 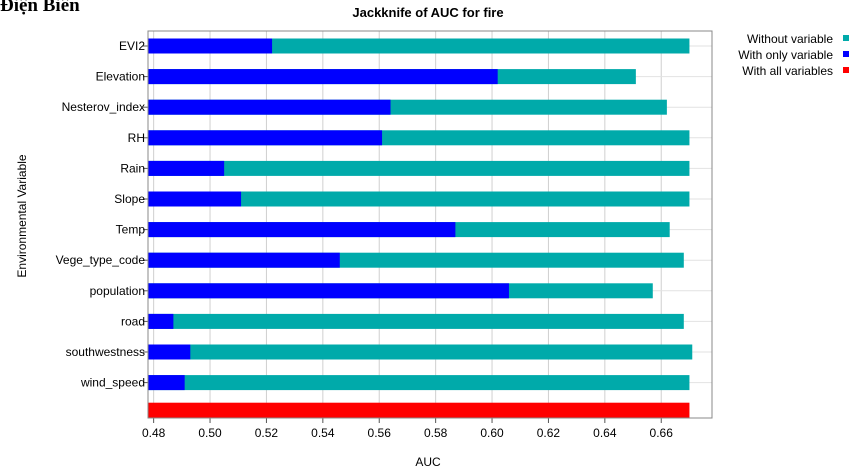 What do you see at coordinates (267, 433) in the screenshot?
I see `x-tick-label: 0.52` at bounding box center [267, 433].